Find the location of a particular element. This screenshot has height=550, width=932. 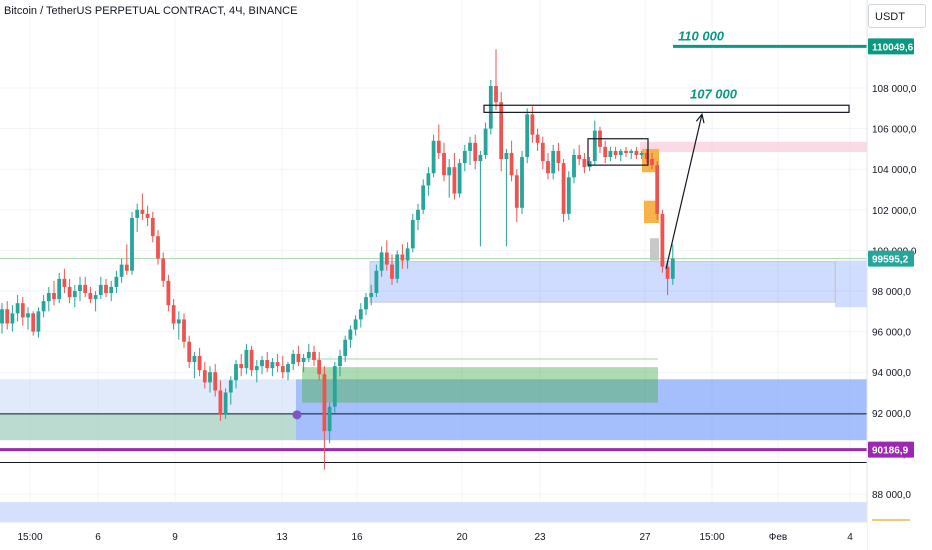

blue-zone-right is located at coordinates (581, 410).